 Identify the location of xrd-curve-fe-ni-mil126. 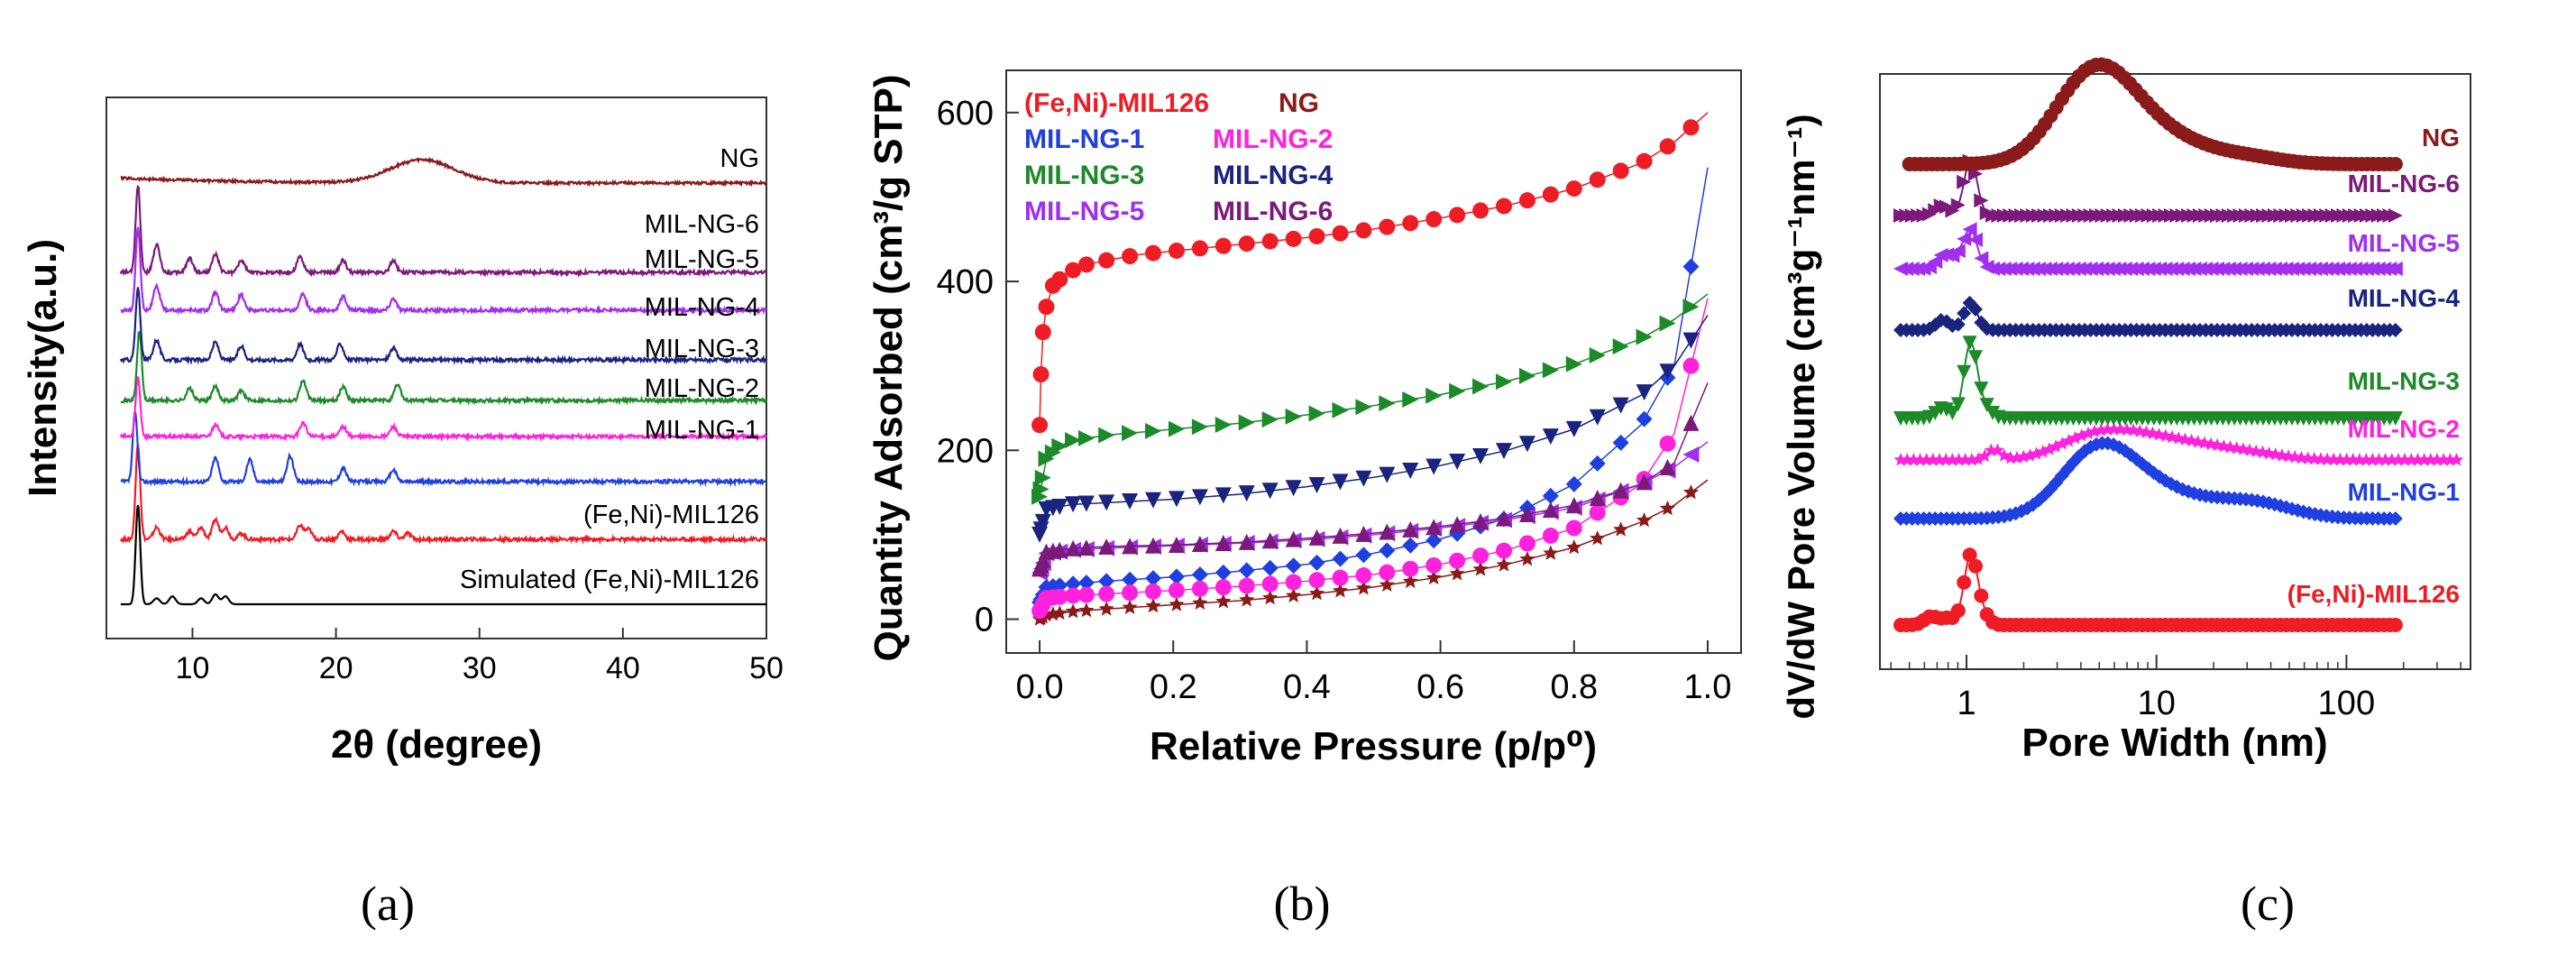
(443, 495).